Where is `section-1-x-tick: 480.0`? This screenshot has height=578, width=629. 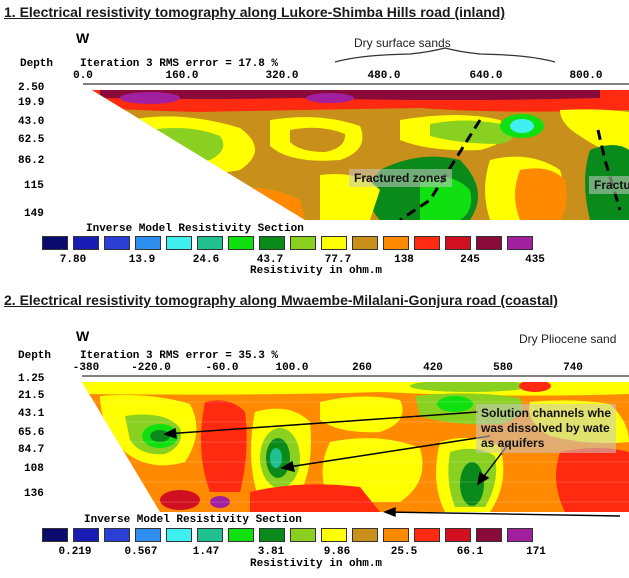 section-1-x-tick: 480.0 is located at coordinates (384, 76).